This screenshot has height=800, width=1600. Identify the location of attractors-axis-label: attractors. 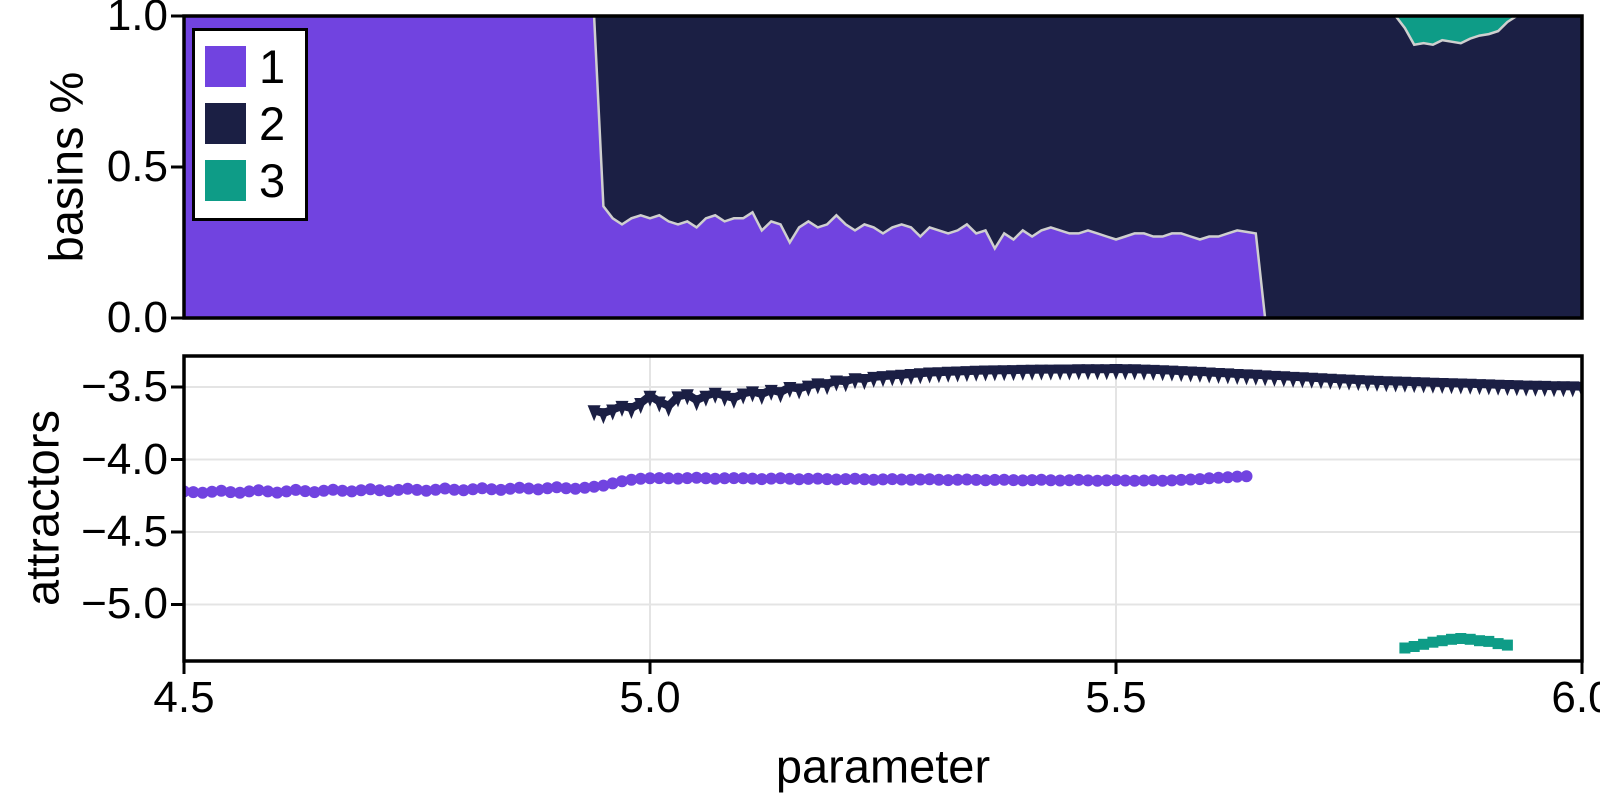
(42, 508).